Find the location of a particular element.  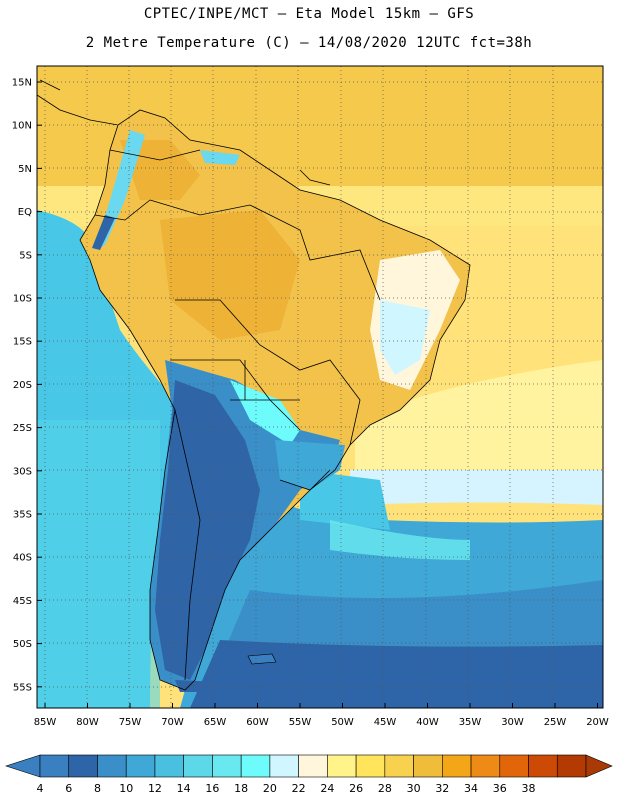

lon-tick-label: 40W is located at coordinates (427, 722).